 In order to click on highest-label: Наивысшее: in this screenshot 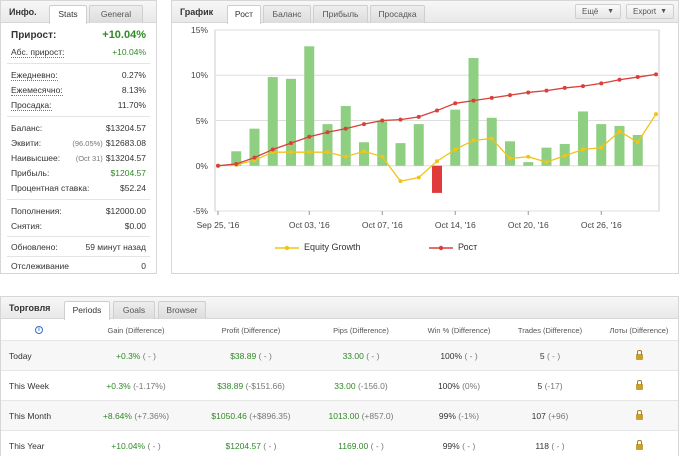, I will do `click(36, 158)`.